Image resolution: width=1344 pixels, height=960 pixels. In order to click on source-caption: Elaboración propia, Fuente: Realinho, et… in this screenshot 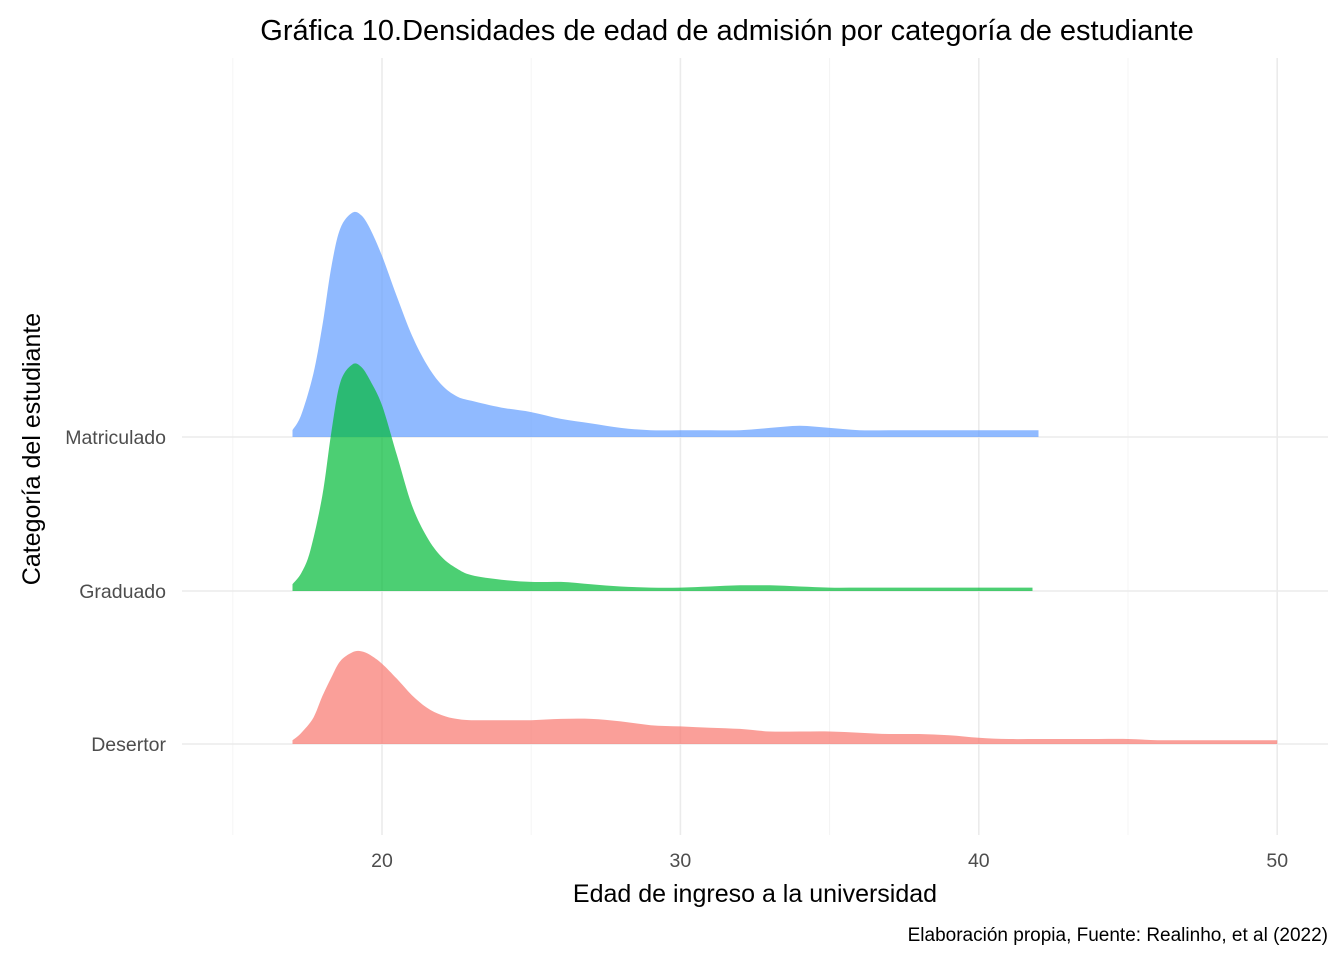, I will do `click(1118, 935)`.